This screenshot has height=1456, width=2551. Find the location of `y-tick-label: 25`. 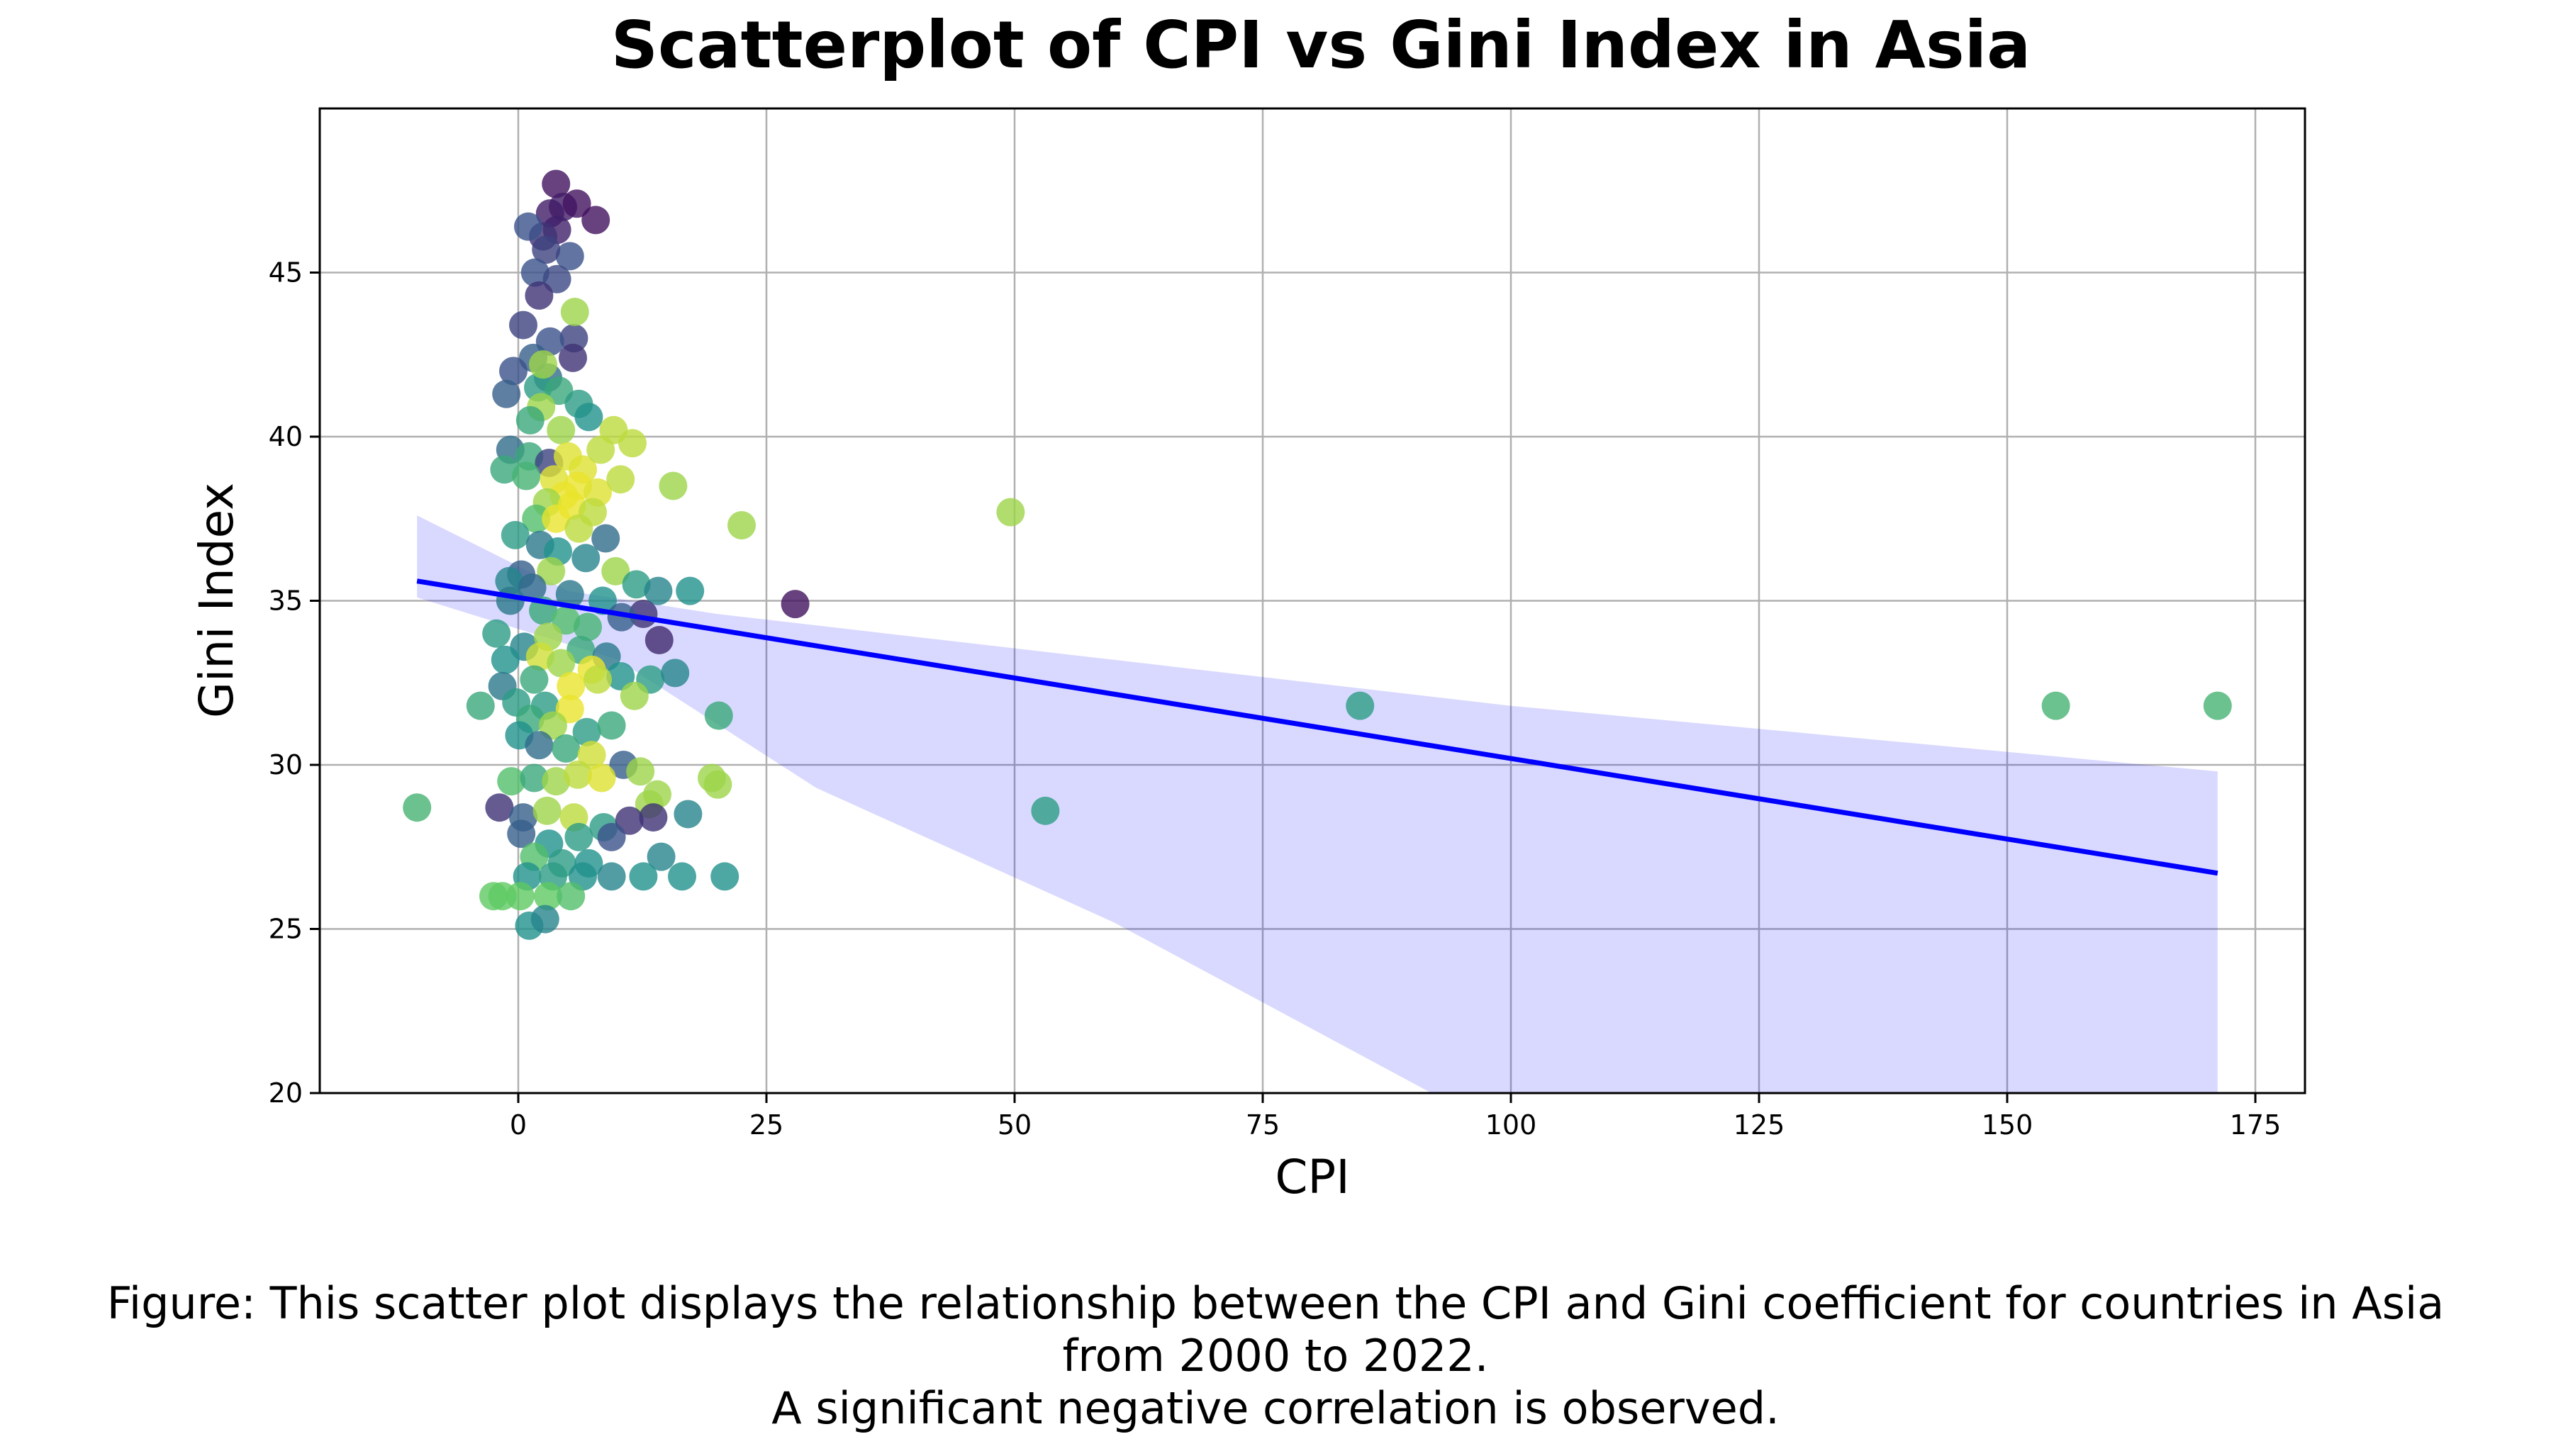

y-tick-label: 25 is located at coordinates (286, 930).